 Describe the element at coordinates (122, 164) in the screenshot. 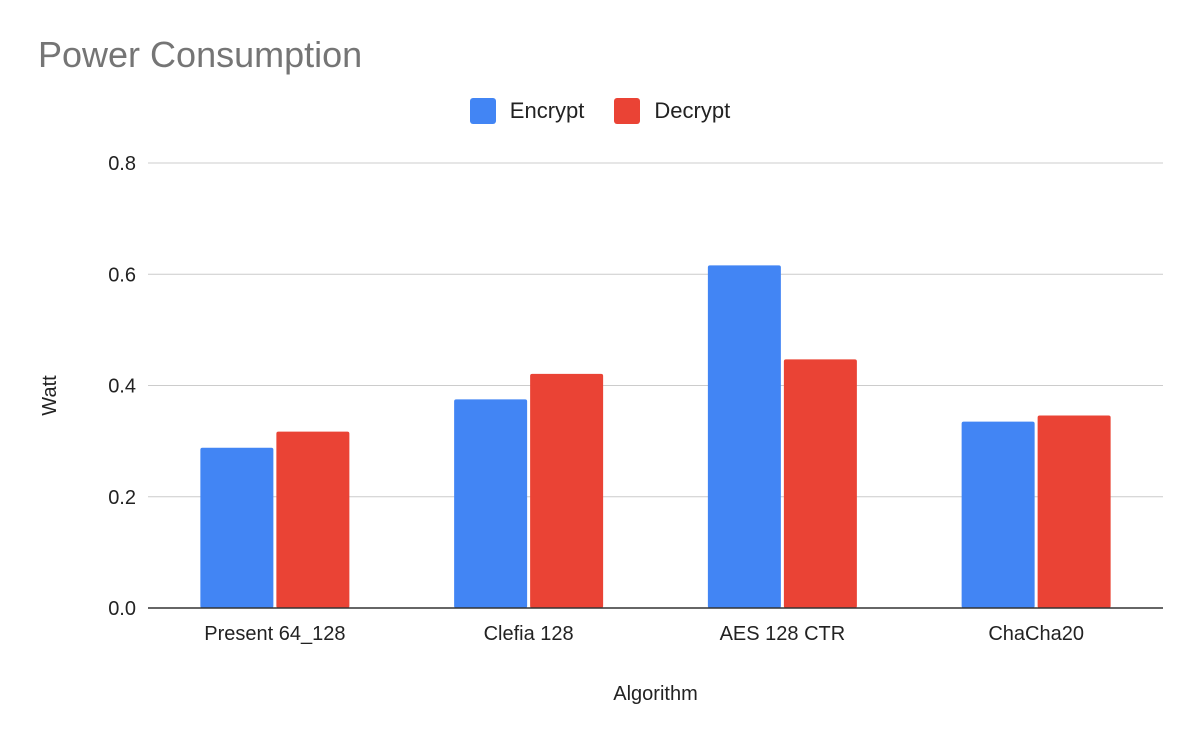

I see `y-tick-label: 0.8` at that location.